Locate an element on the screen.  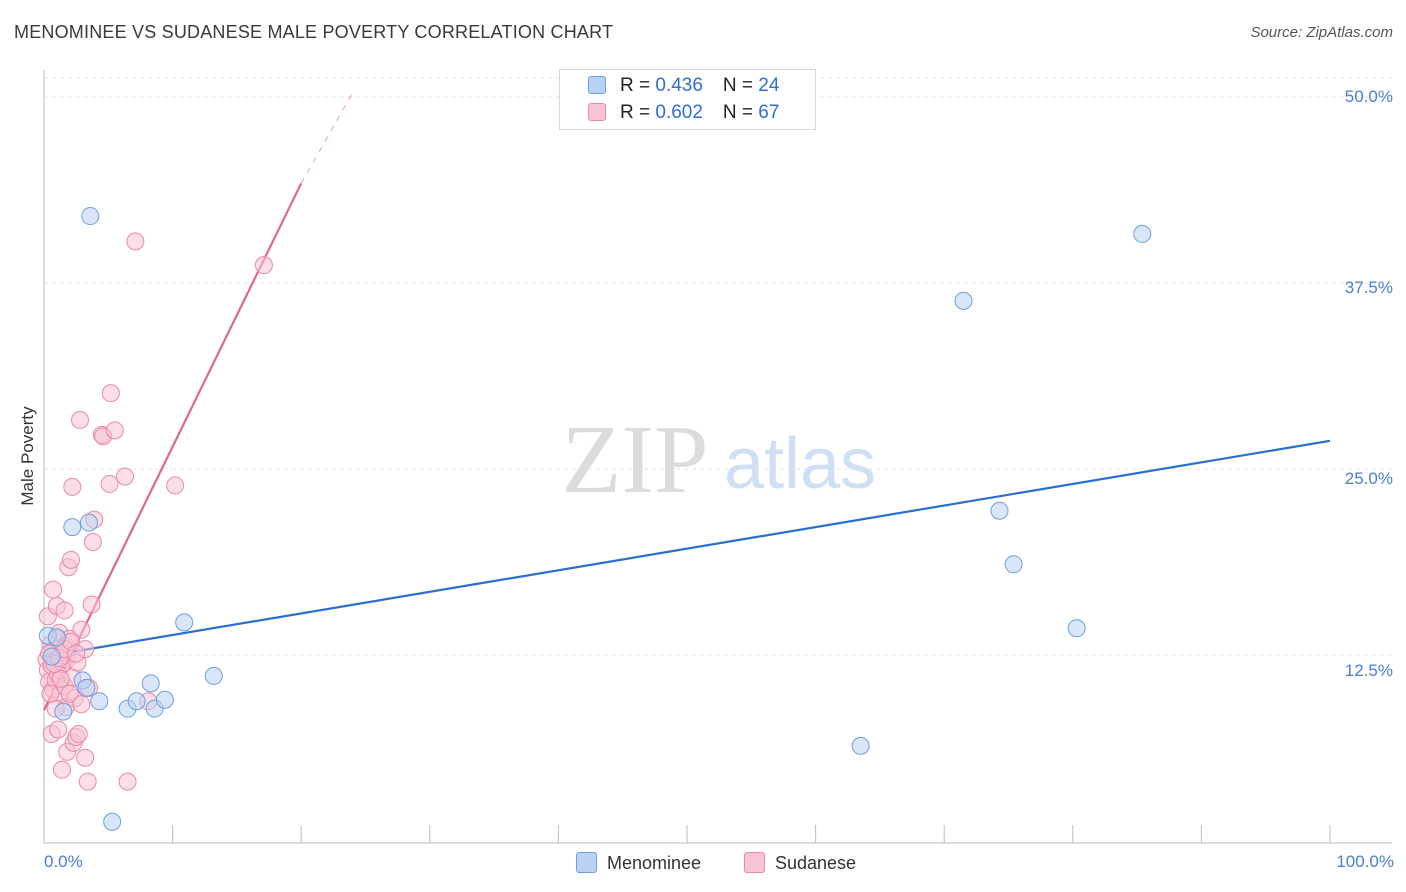
menominee-legend-swatch is located at coordinates (586, 862).